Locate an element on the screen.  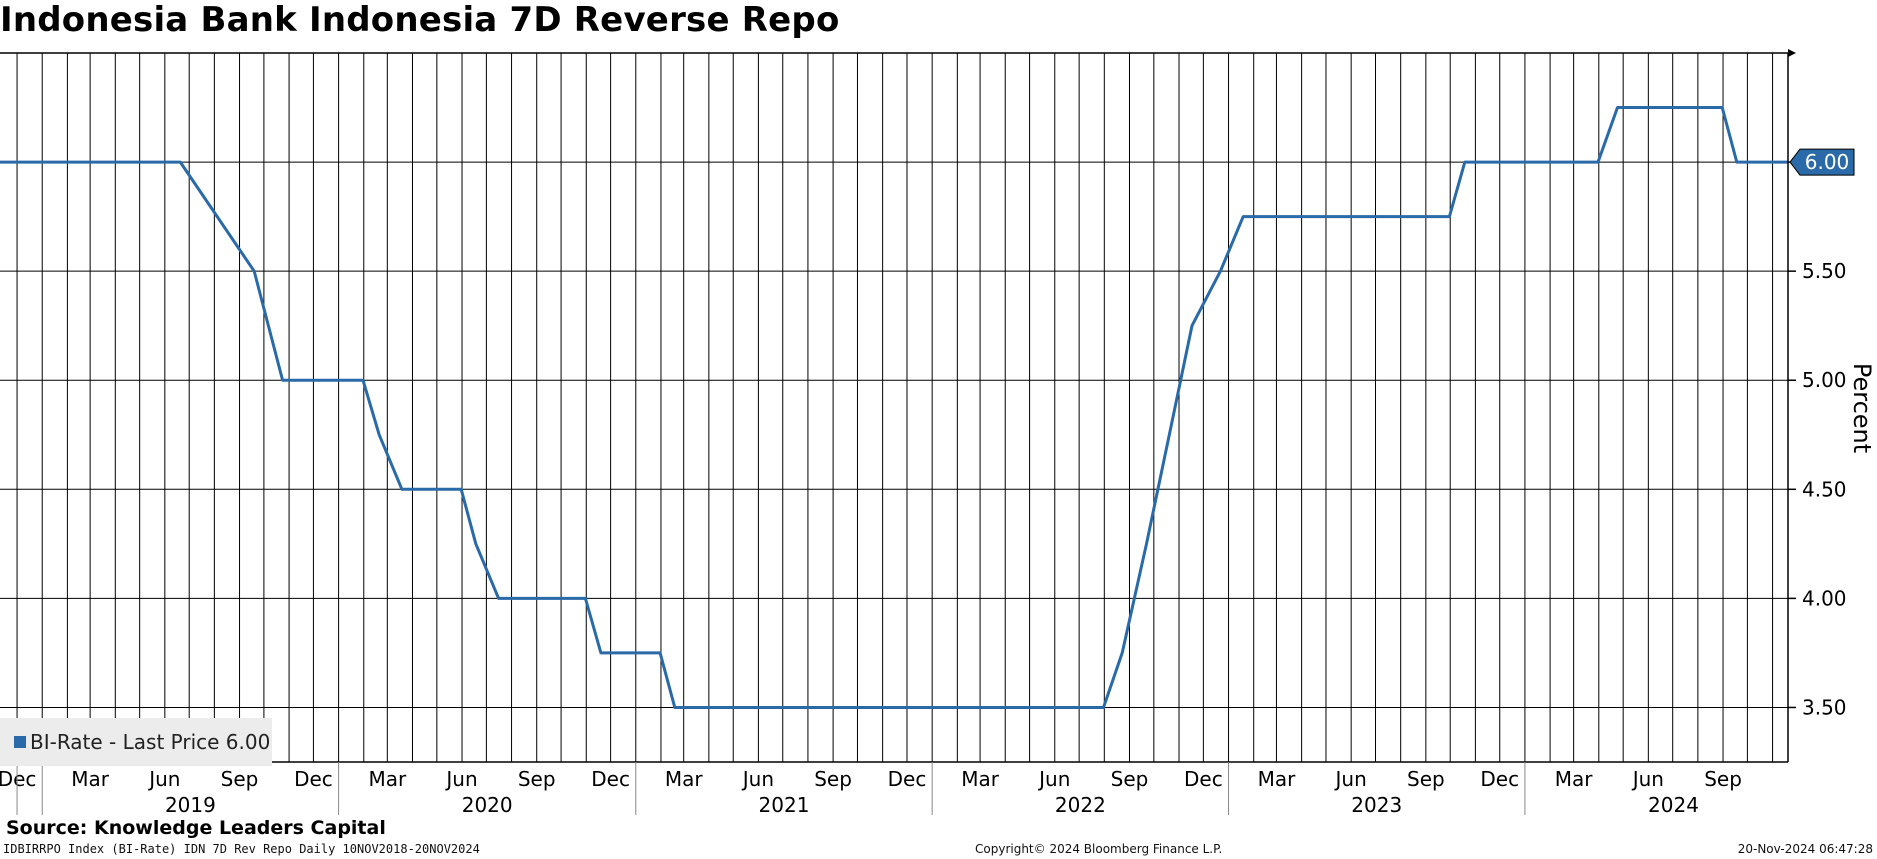
x-year-label: 2020 is located at coordinates (487, 805).